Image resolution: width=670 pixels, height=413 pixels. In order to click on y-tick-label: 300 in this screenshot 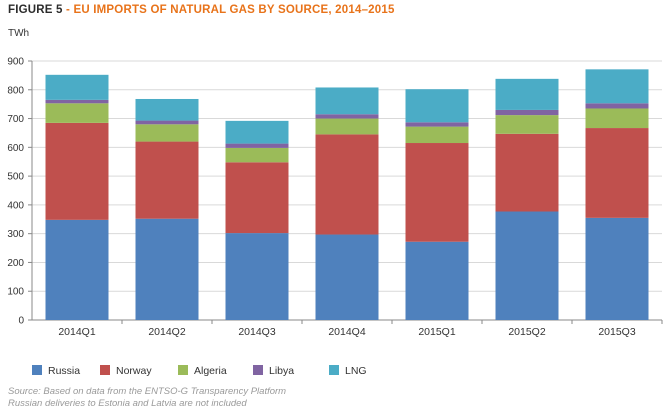, I will do `click(15, 234)`.